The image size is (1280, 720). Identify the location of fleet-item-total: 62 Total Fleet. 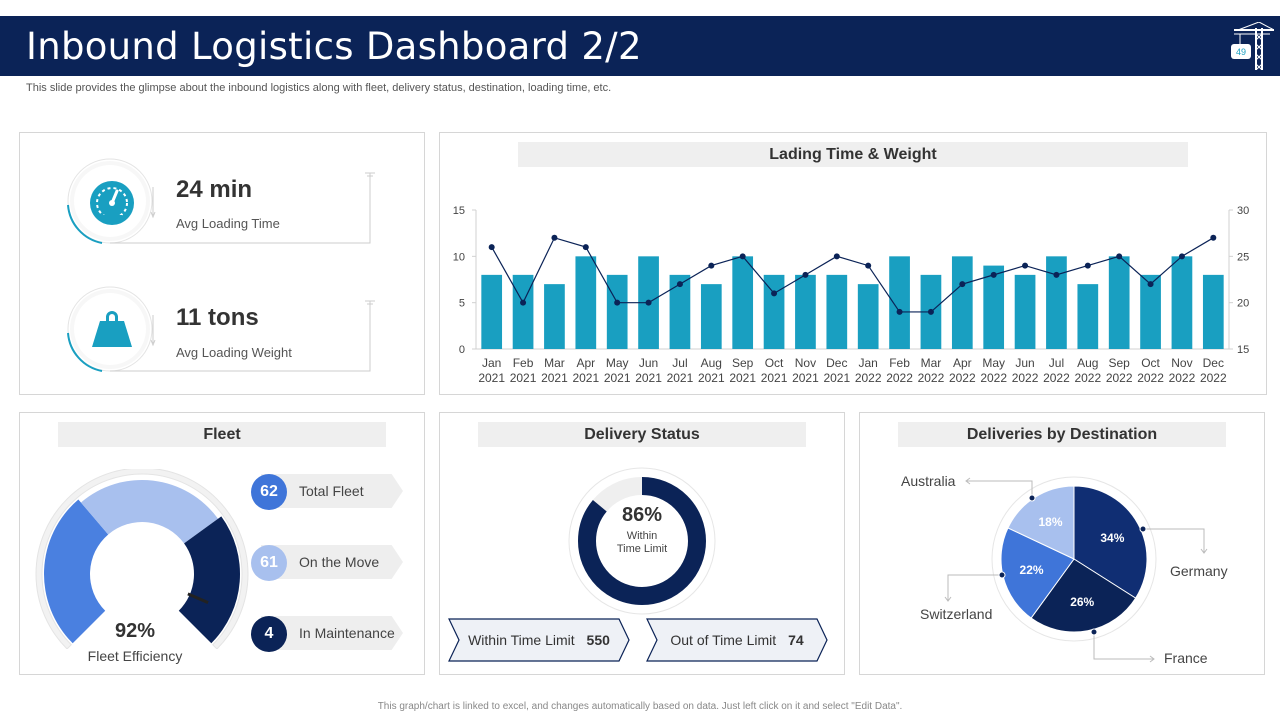
(327, 492).